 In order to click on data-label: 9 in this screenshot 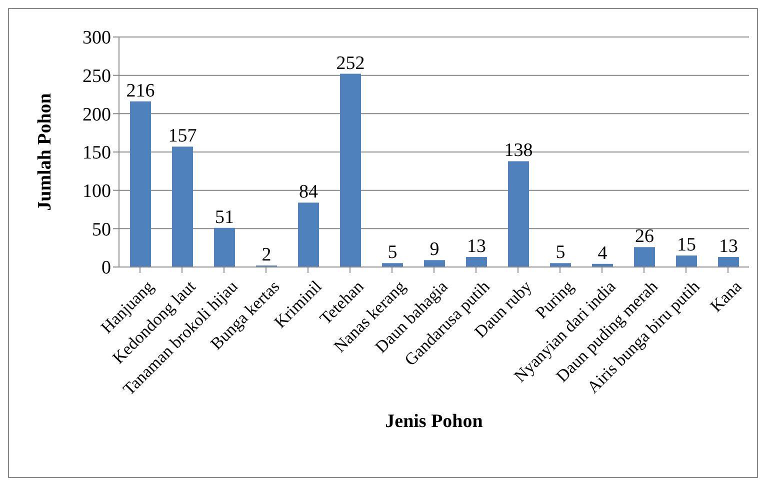, I will do `click(435, 249)`.